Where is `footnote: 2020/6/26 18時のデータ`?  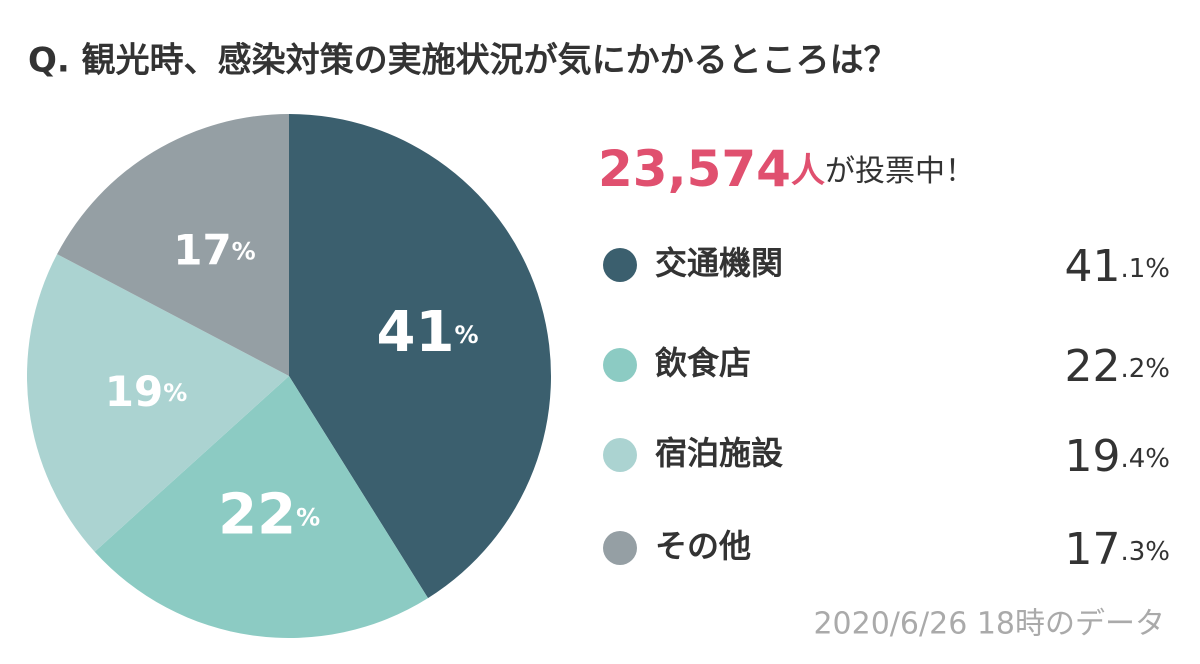 footnote: 2020/6/26 18時のデータ is located at coordinates (989, 624).